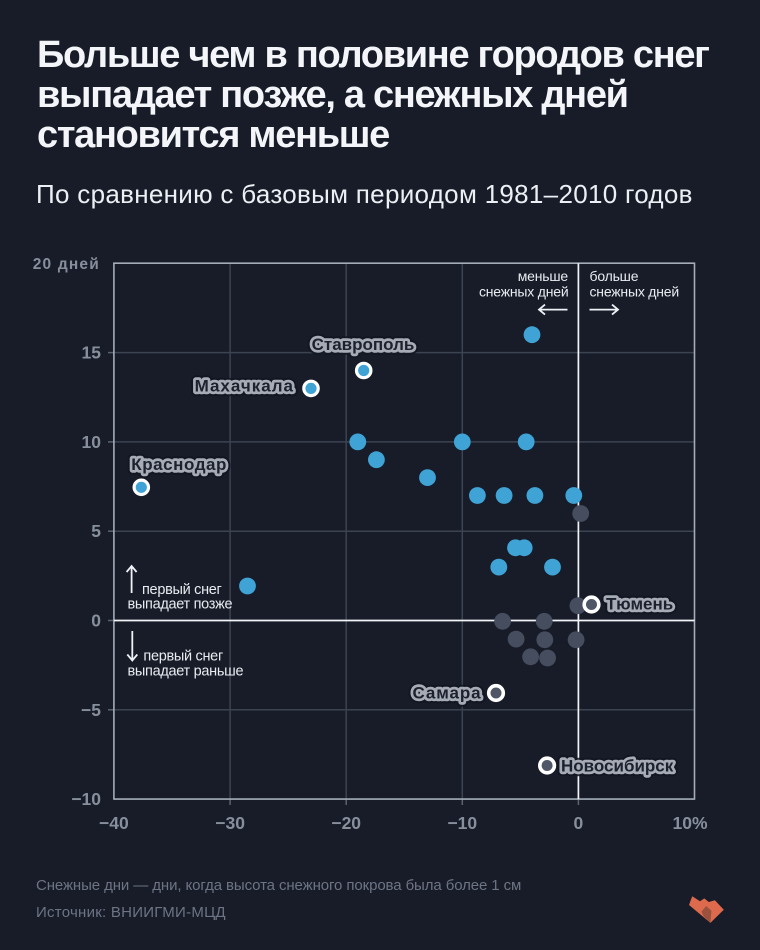  Describe the element at coordinates (114, 823) in the screenshot. I see `svg-text: −40` at that location.